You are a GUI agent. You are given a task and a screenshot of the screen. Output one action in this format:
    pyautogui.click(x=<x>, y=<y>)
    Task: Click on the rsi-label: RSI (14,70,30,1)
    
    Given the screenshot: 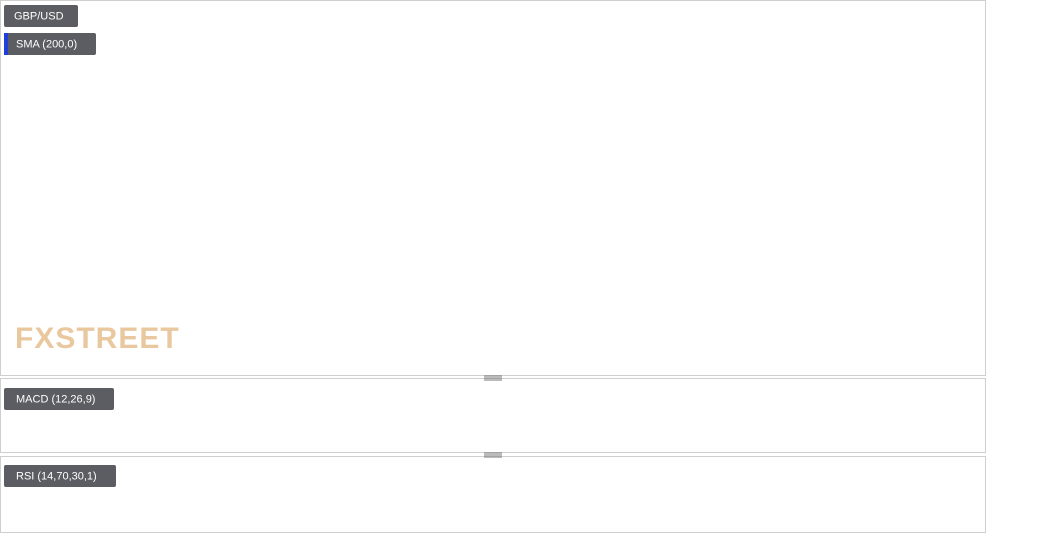 What is the action you would take?
    pyautogui.click(x=60, y=476)
    